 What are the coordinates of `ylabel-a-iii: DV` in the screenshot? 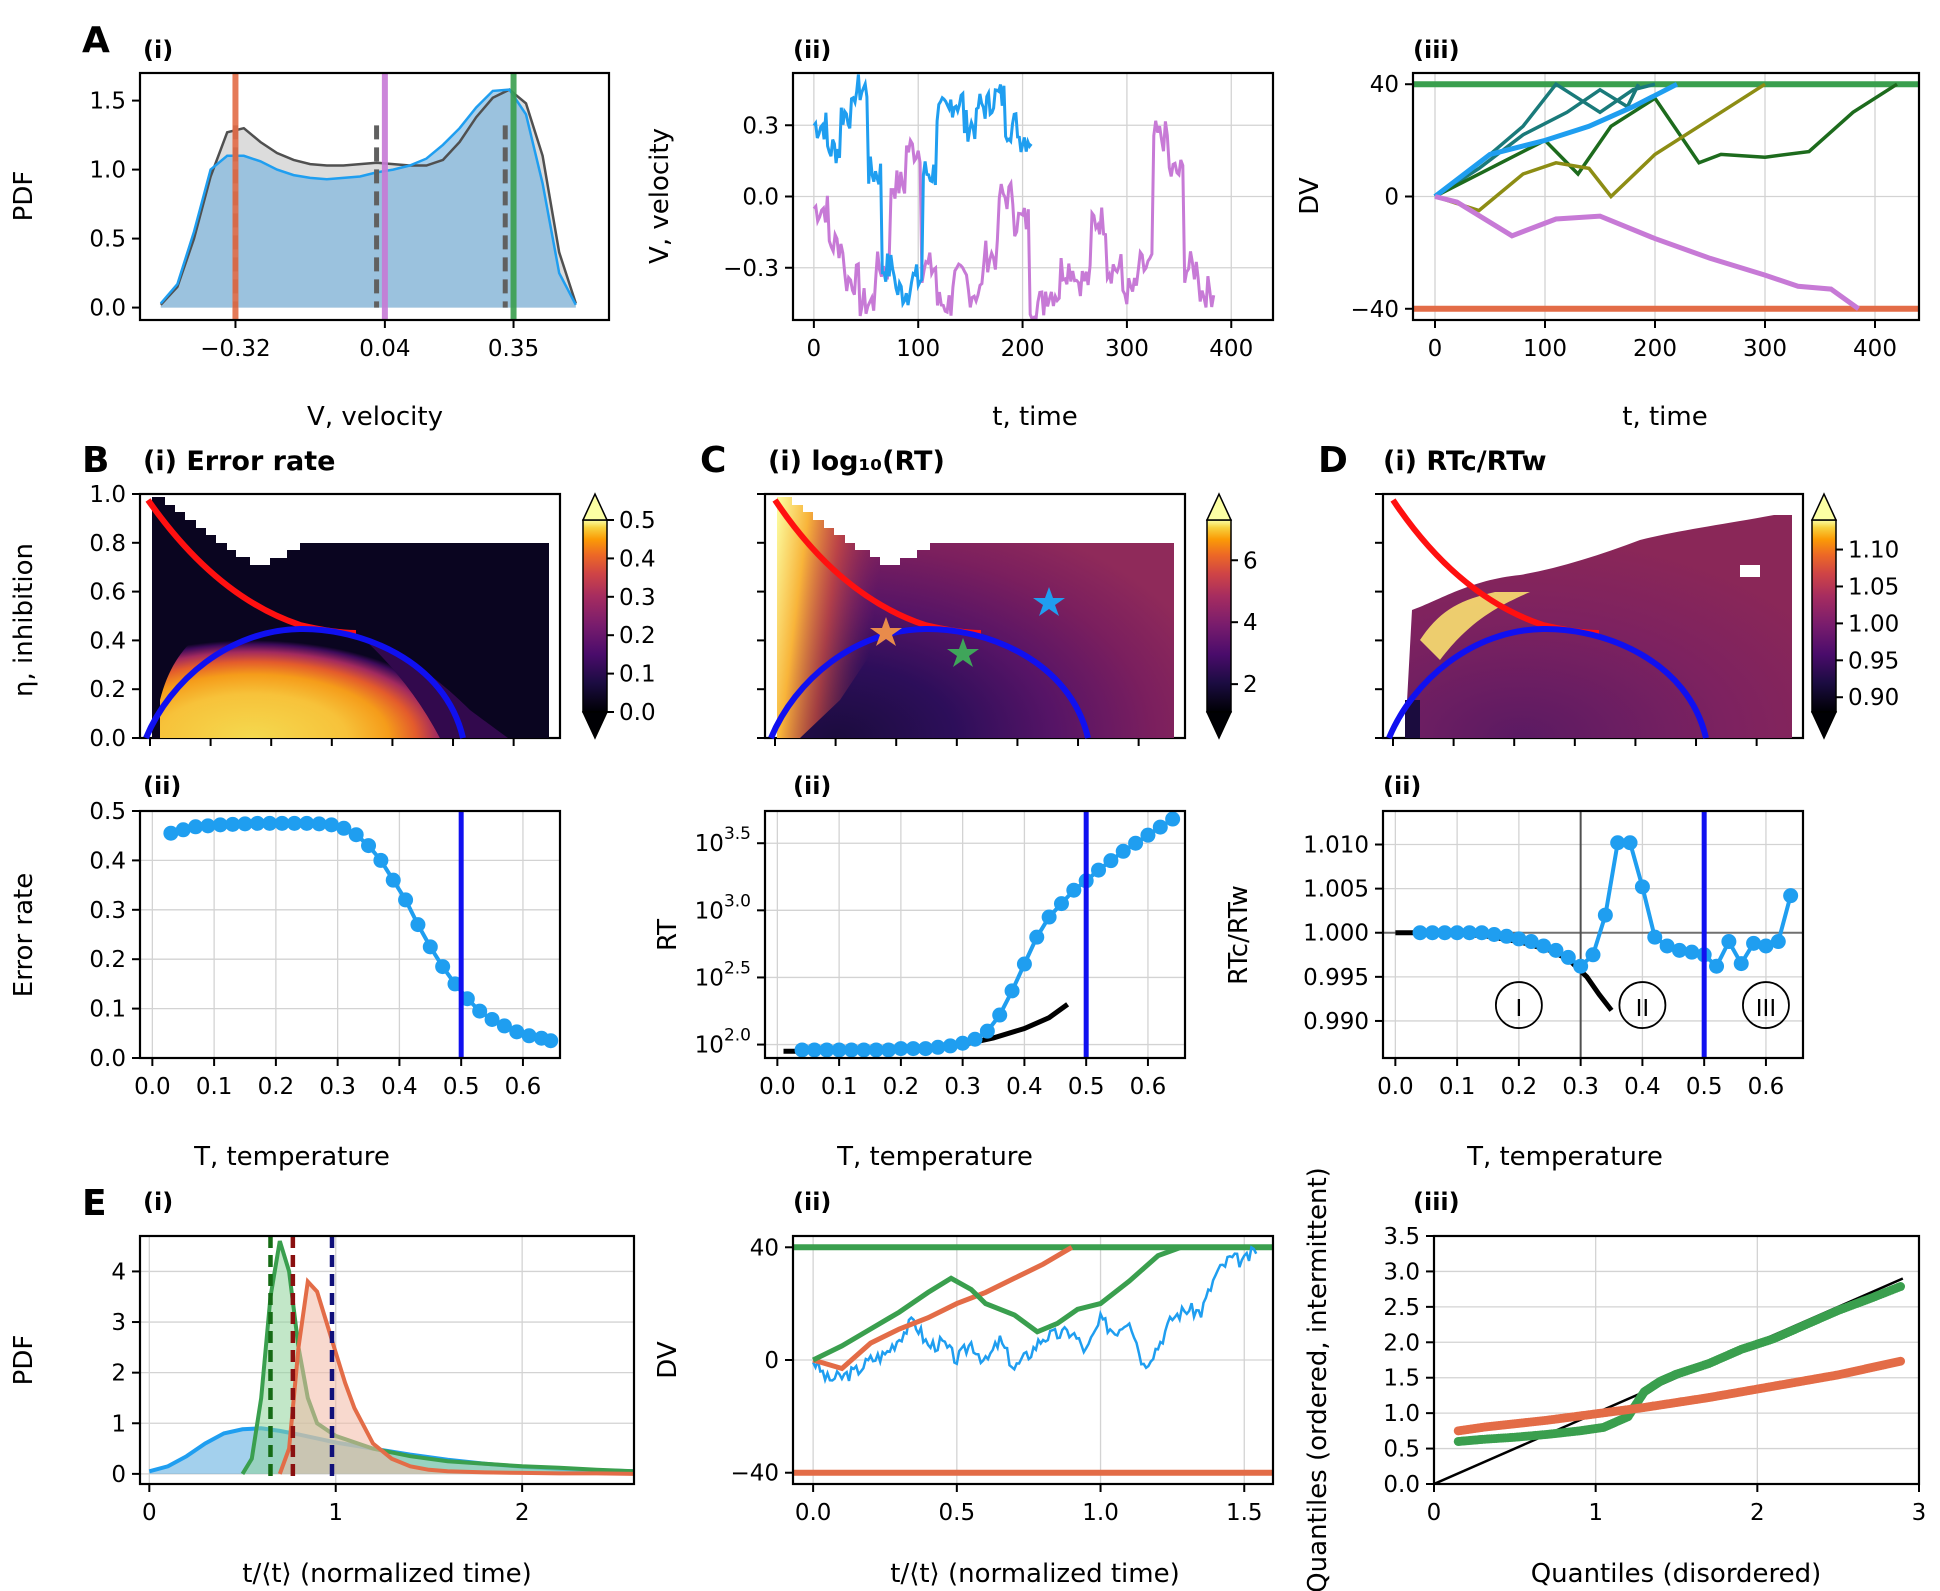 It's located at (1310, 196).